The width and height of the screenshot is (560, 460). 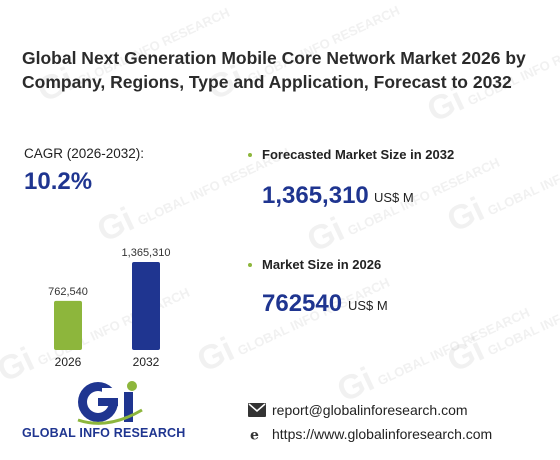 I want to click on logo: GLOBAL INFO RESEARCH, so click(x=107, y=410).